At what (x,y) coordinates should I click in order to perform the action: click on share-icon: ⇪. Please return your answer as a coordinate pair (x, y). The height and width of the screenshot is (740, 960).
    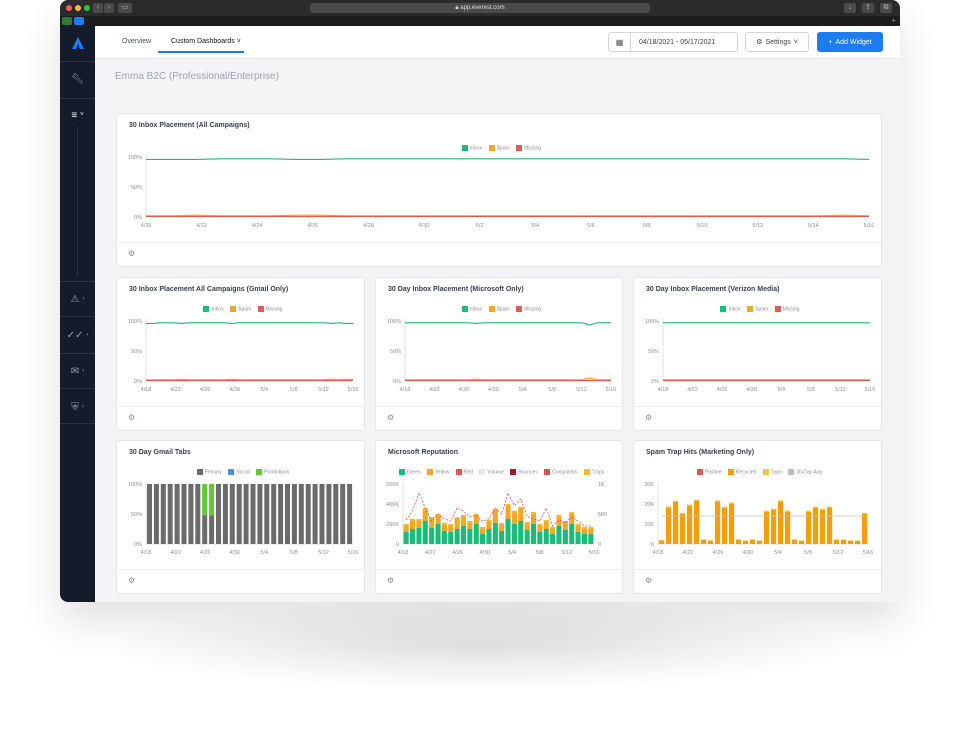
    Looking at the image, I should click on (868, 8).